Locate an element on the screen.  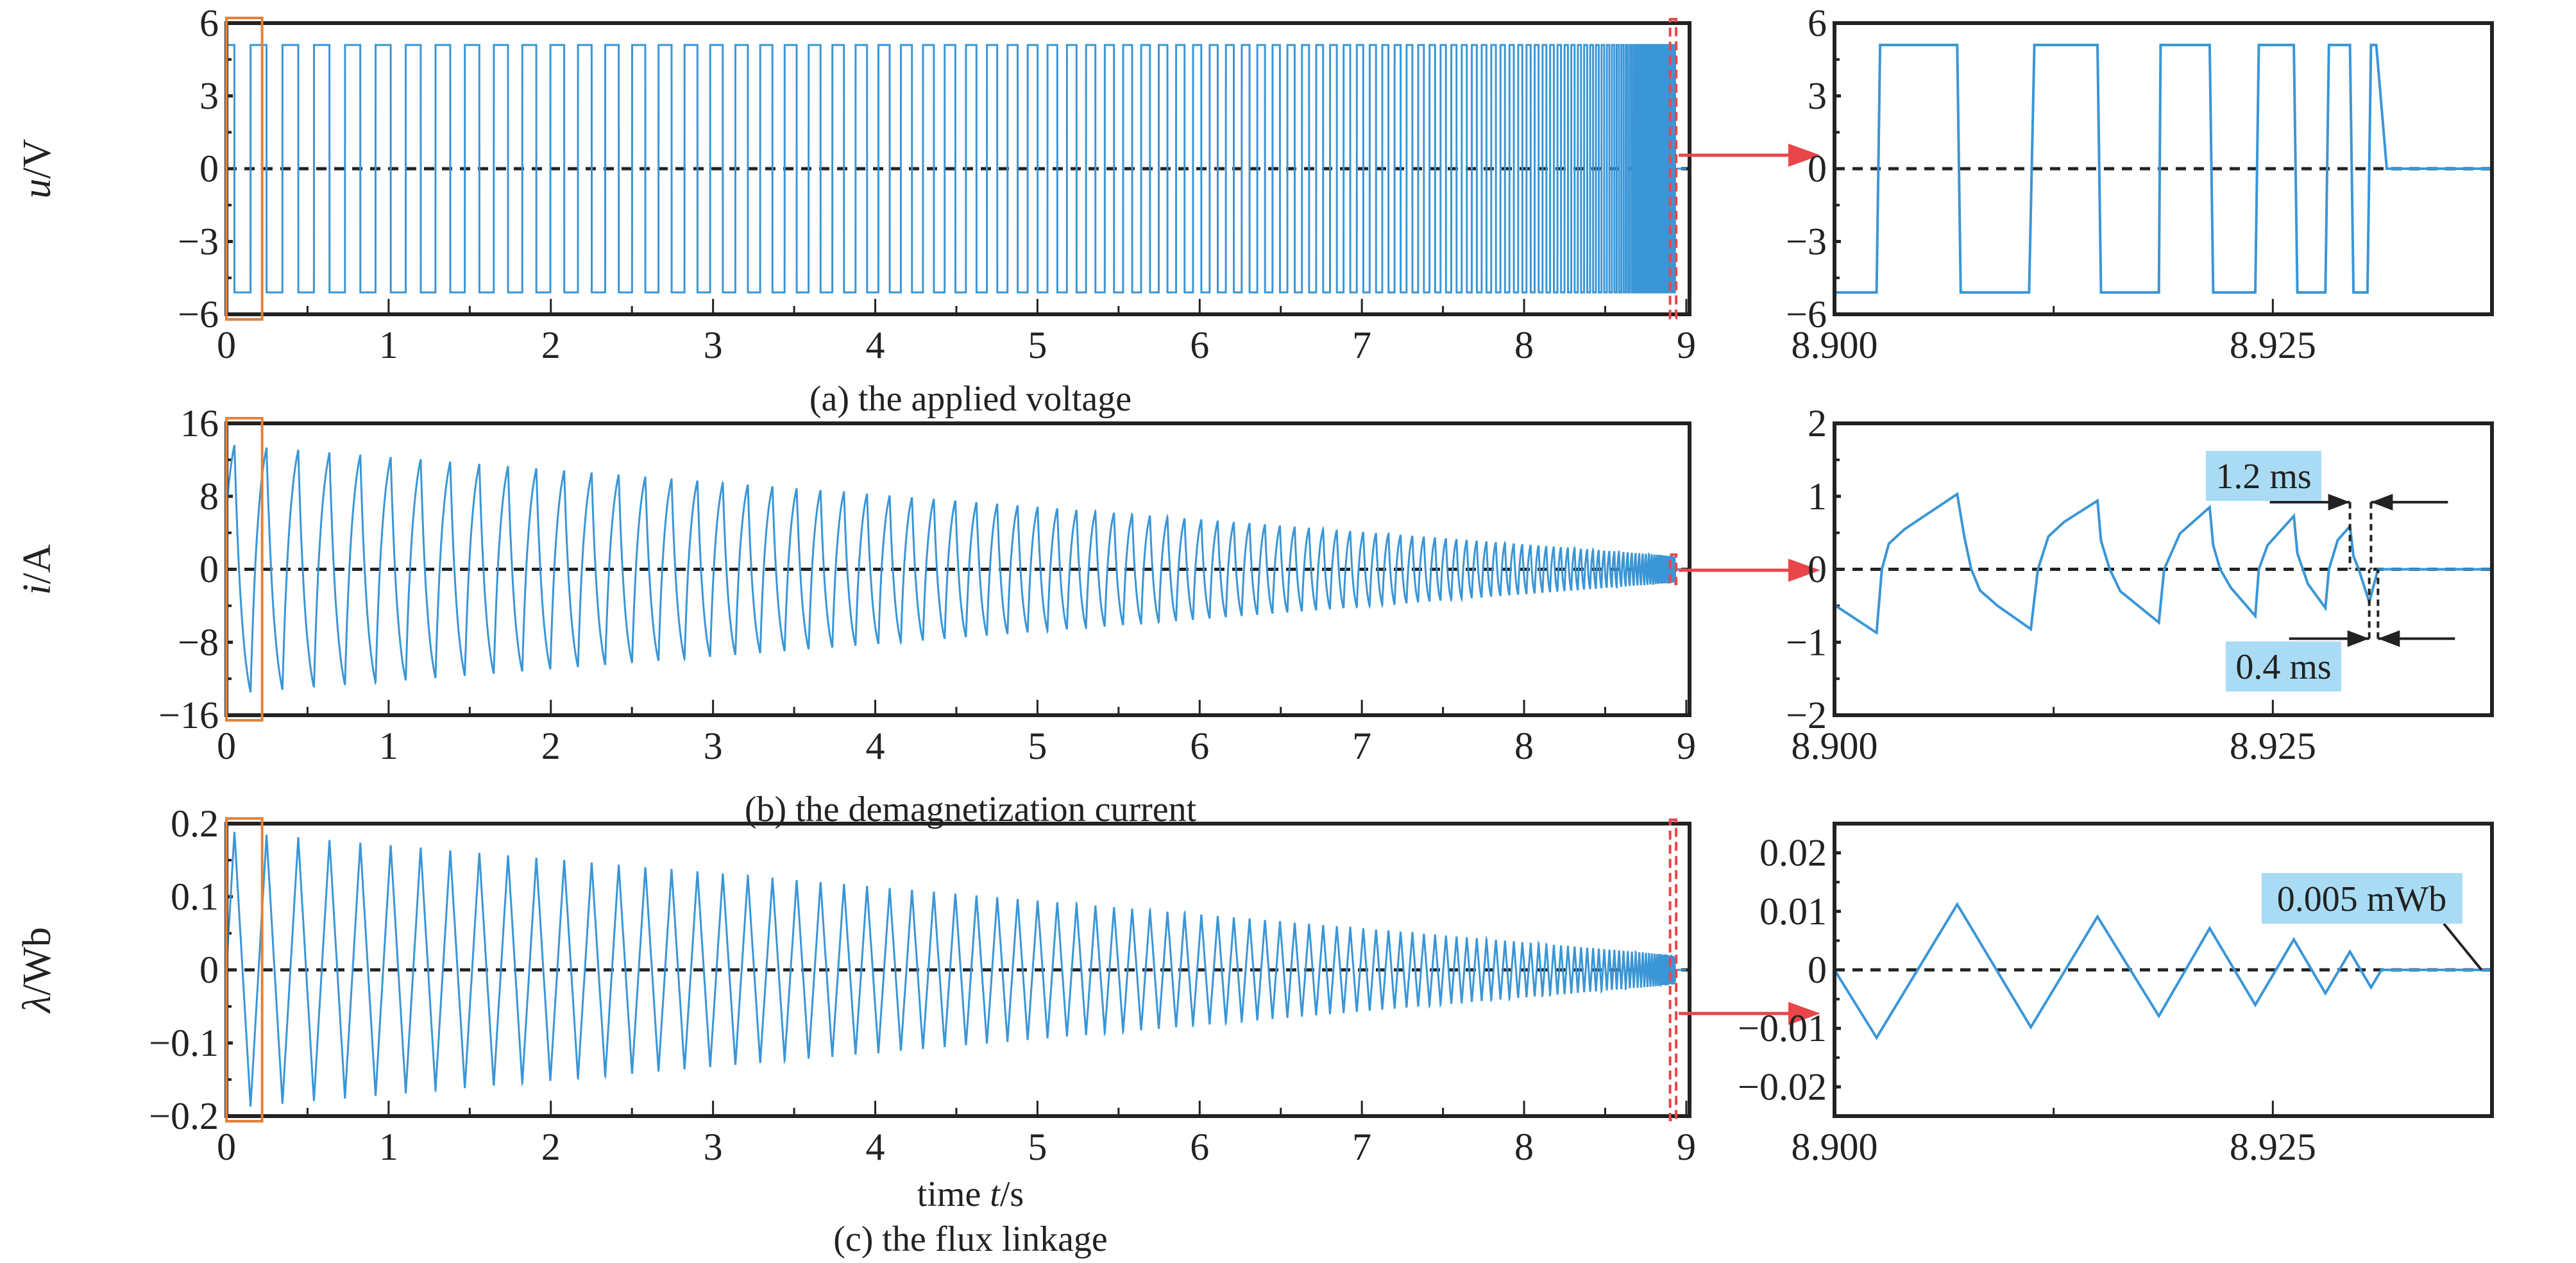
current-y-label: i/A is located at coordinates (37, 569).